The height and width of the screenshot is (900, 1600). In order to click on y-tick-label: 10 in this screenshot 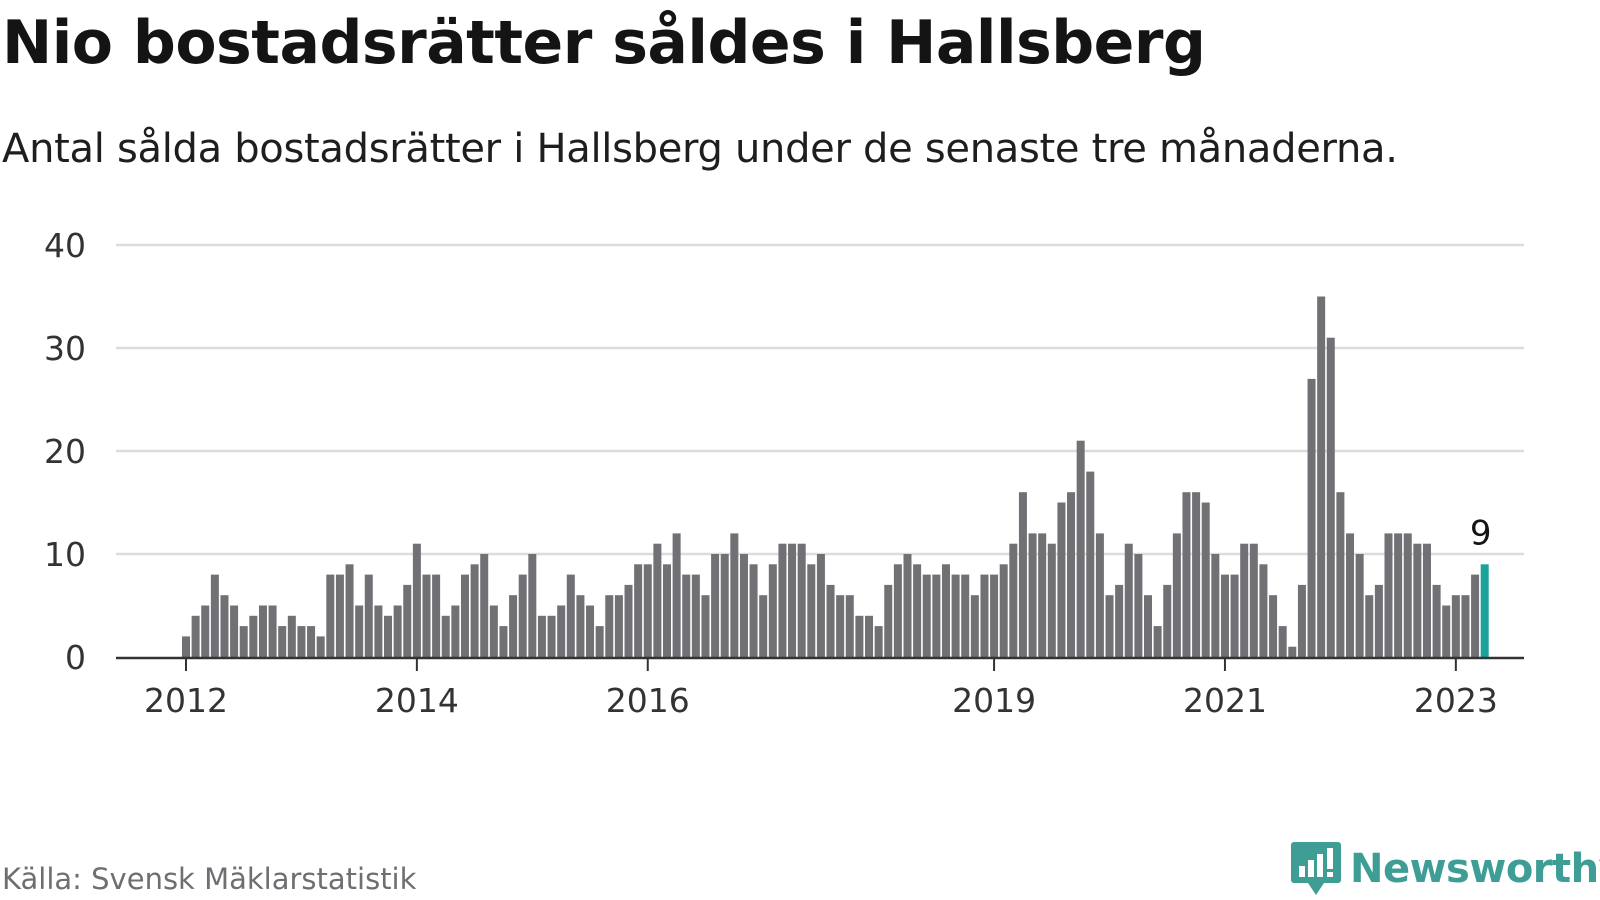, I will do `click(65, 554)`.